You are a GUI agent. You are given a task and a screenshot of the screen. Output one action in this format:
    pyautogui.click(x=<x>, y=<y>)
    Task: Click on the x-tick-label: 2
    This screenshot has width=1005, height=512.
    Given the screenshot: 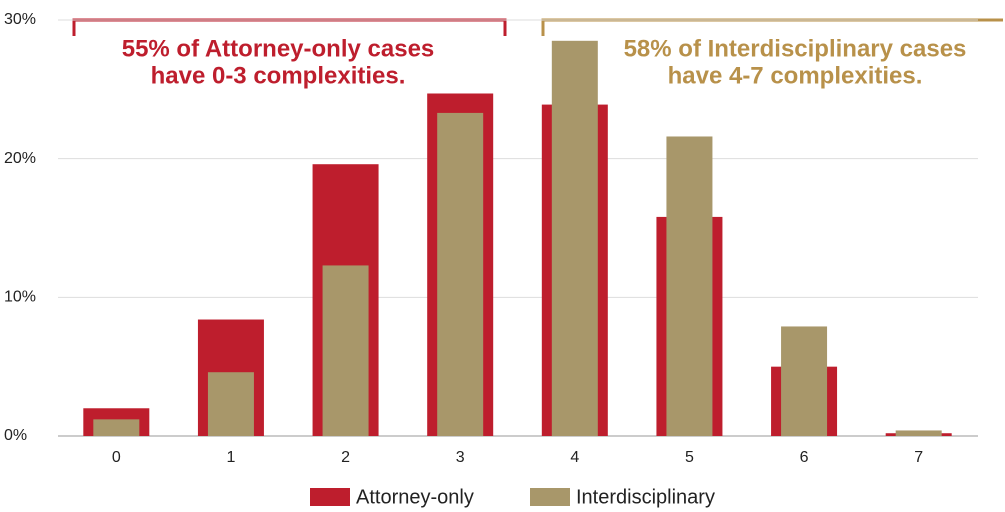 What is the action you would take?
    pyautogui.click(x=345, y=457)
    